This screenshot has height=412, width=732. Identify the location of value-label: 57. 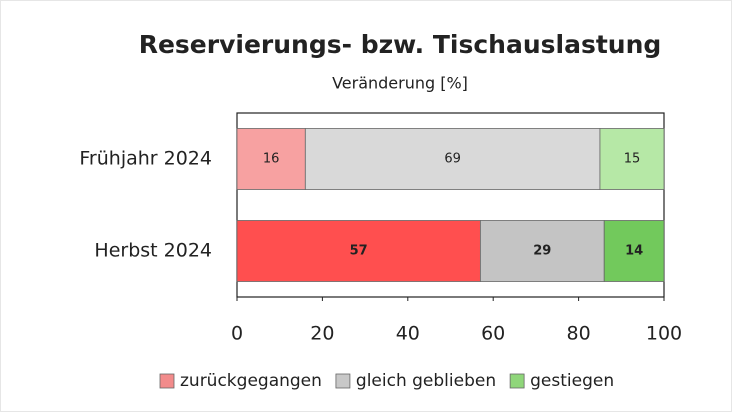
(359, 251).